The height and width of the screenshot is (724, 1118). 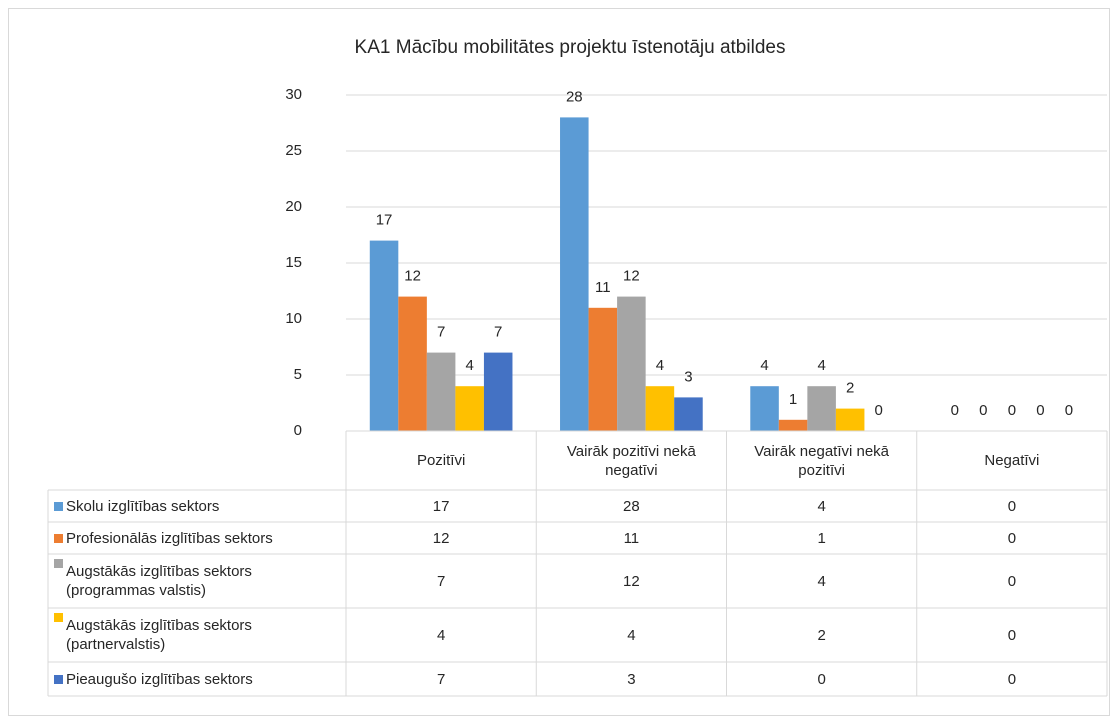 What do you see at coordinates (603, 287) in the screenshot?
I see `data-label: 11` at bounding box center [603, 287].